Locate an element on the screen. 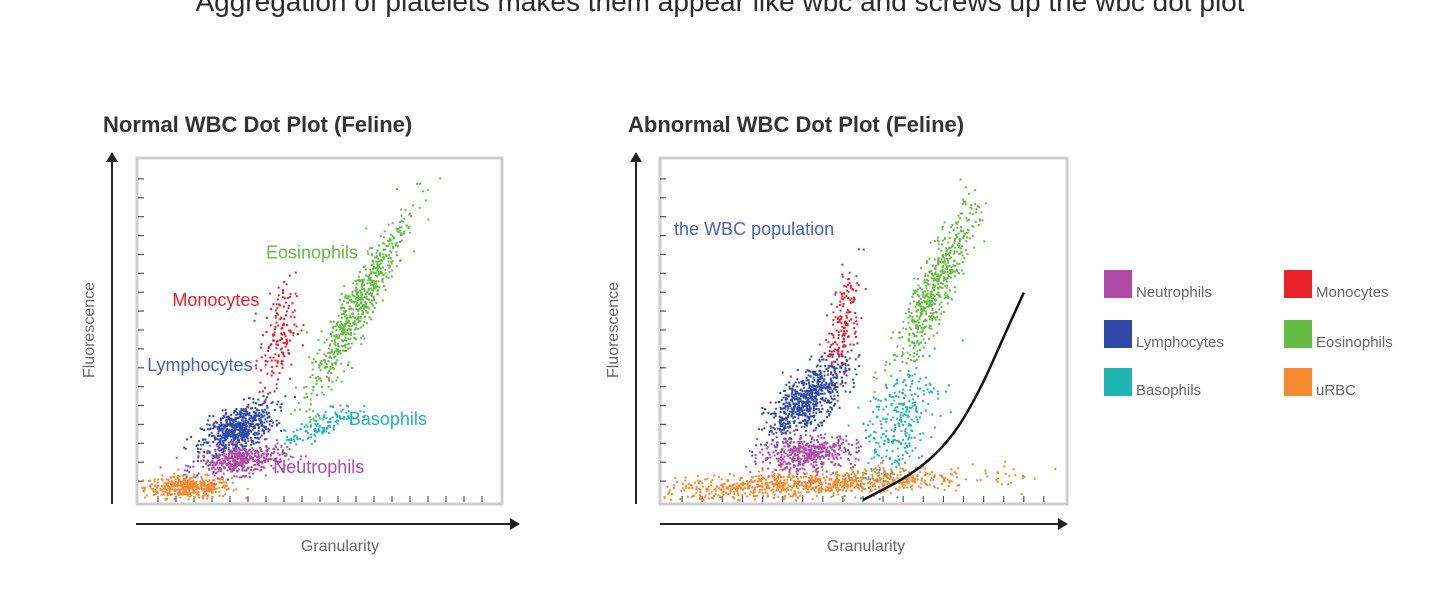  normal-plot-ticks is located at coordinates (310, 340).